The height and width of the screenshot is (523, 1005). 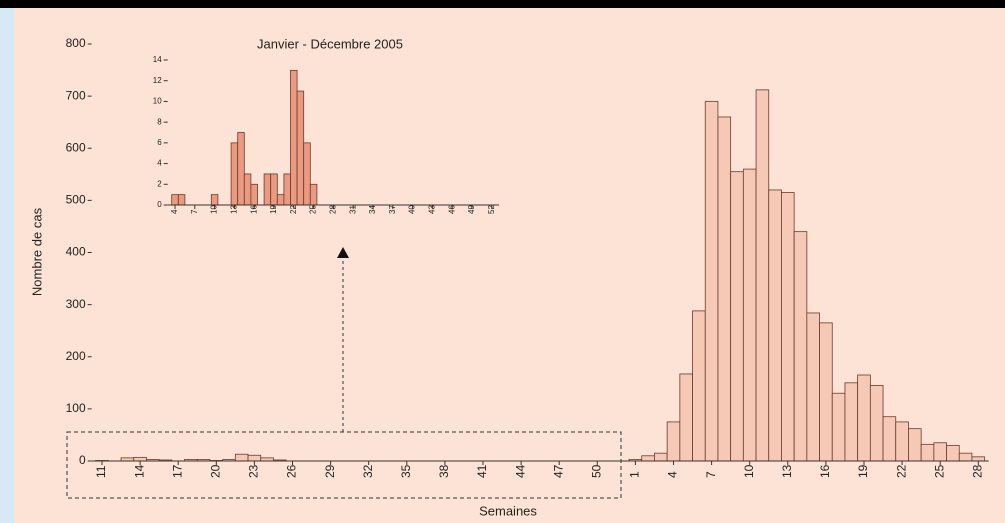 What do you see at coordinates (36, 251) in the screenshot?
I see `y-axis-label: Nombre de cas` at bounding box center [36, 251].